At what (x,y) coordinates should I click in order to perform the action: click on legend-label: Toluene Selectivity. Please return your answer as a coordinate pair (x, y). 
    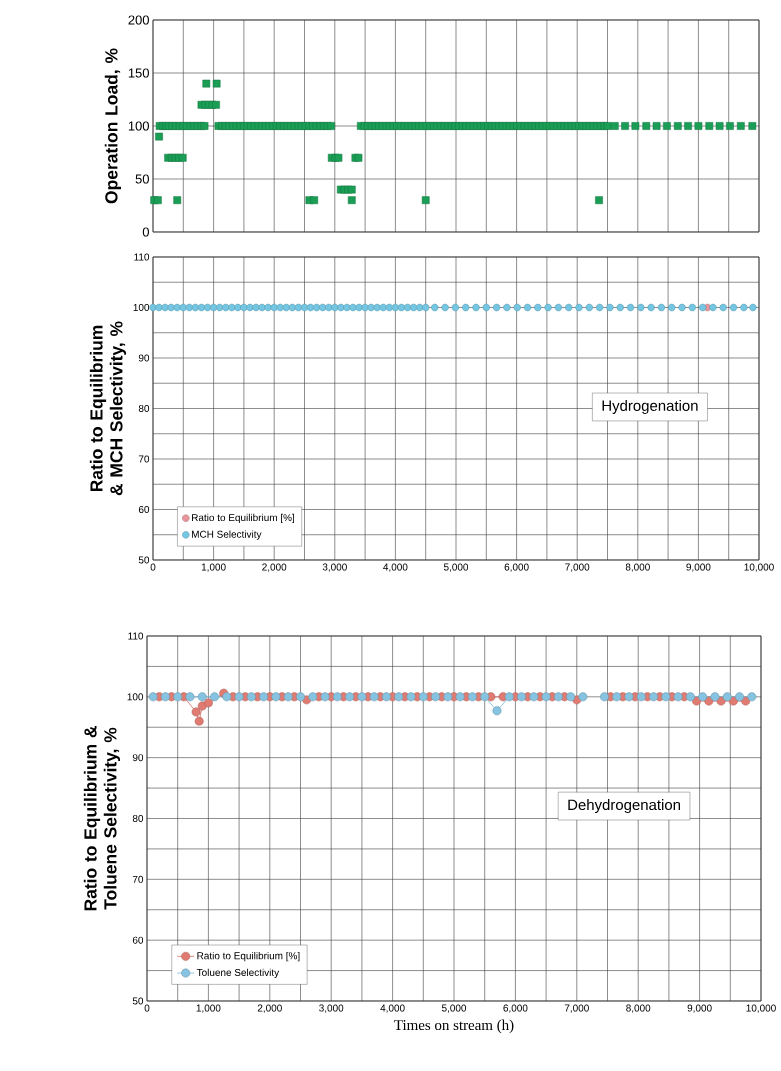
    Looking at the image, I should click on (238, 973).